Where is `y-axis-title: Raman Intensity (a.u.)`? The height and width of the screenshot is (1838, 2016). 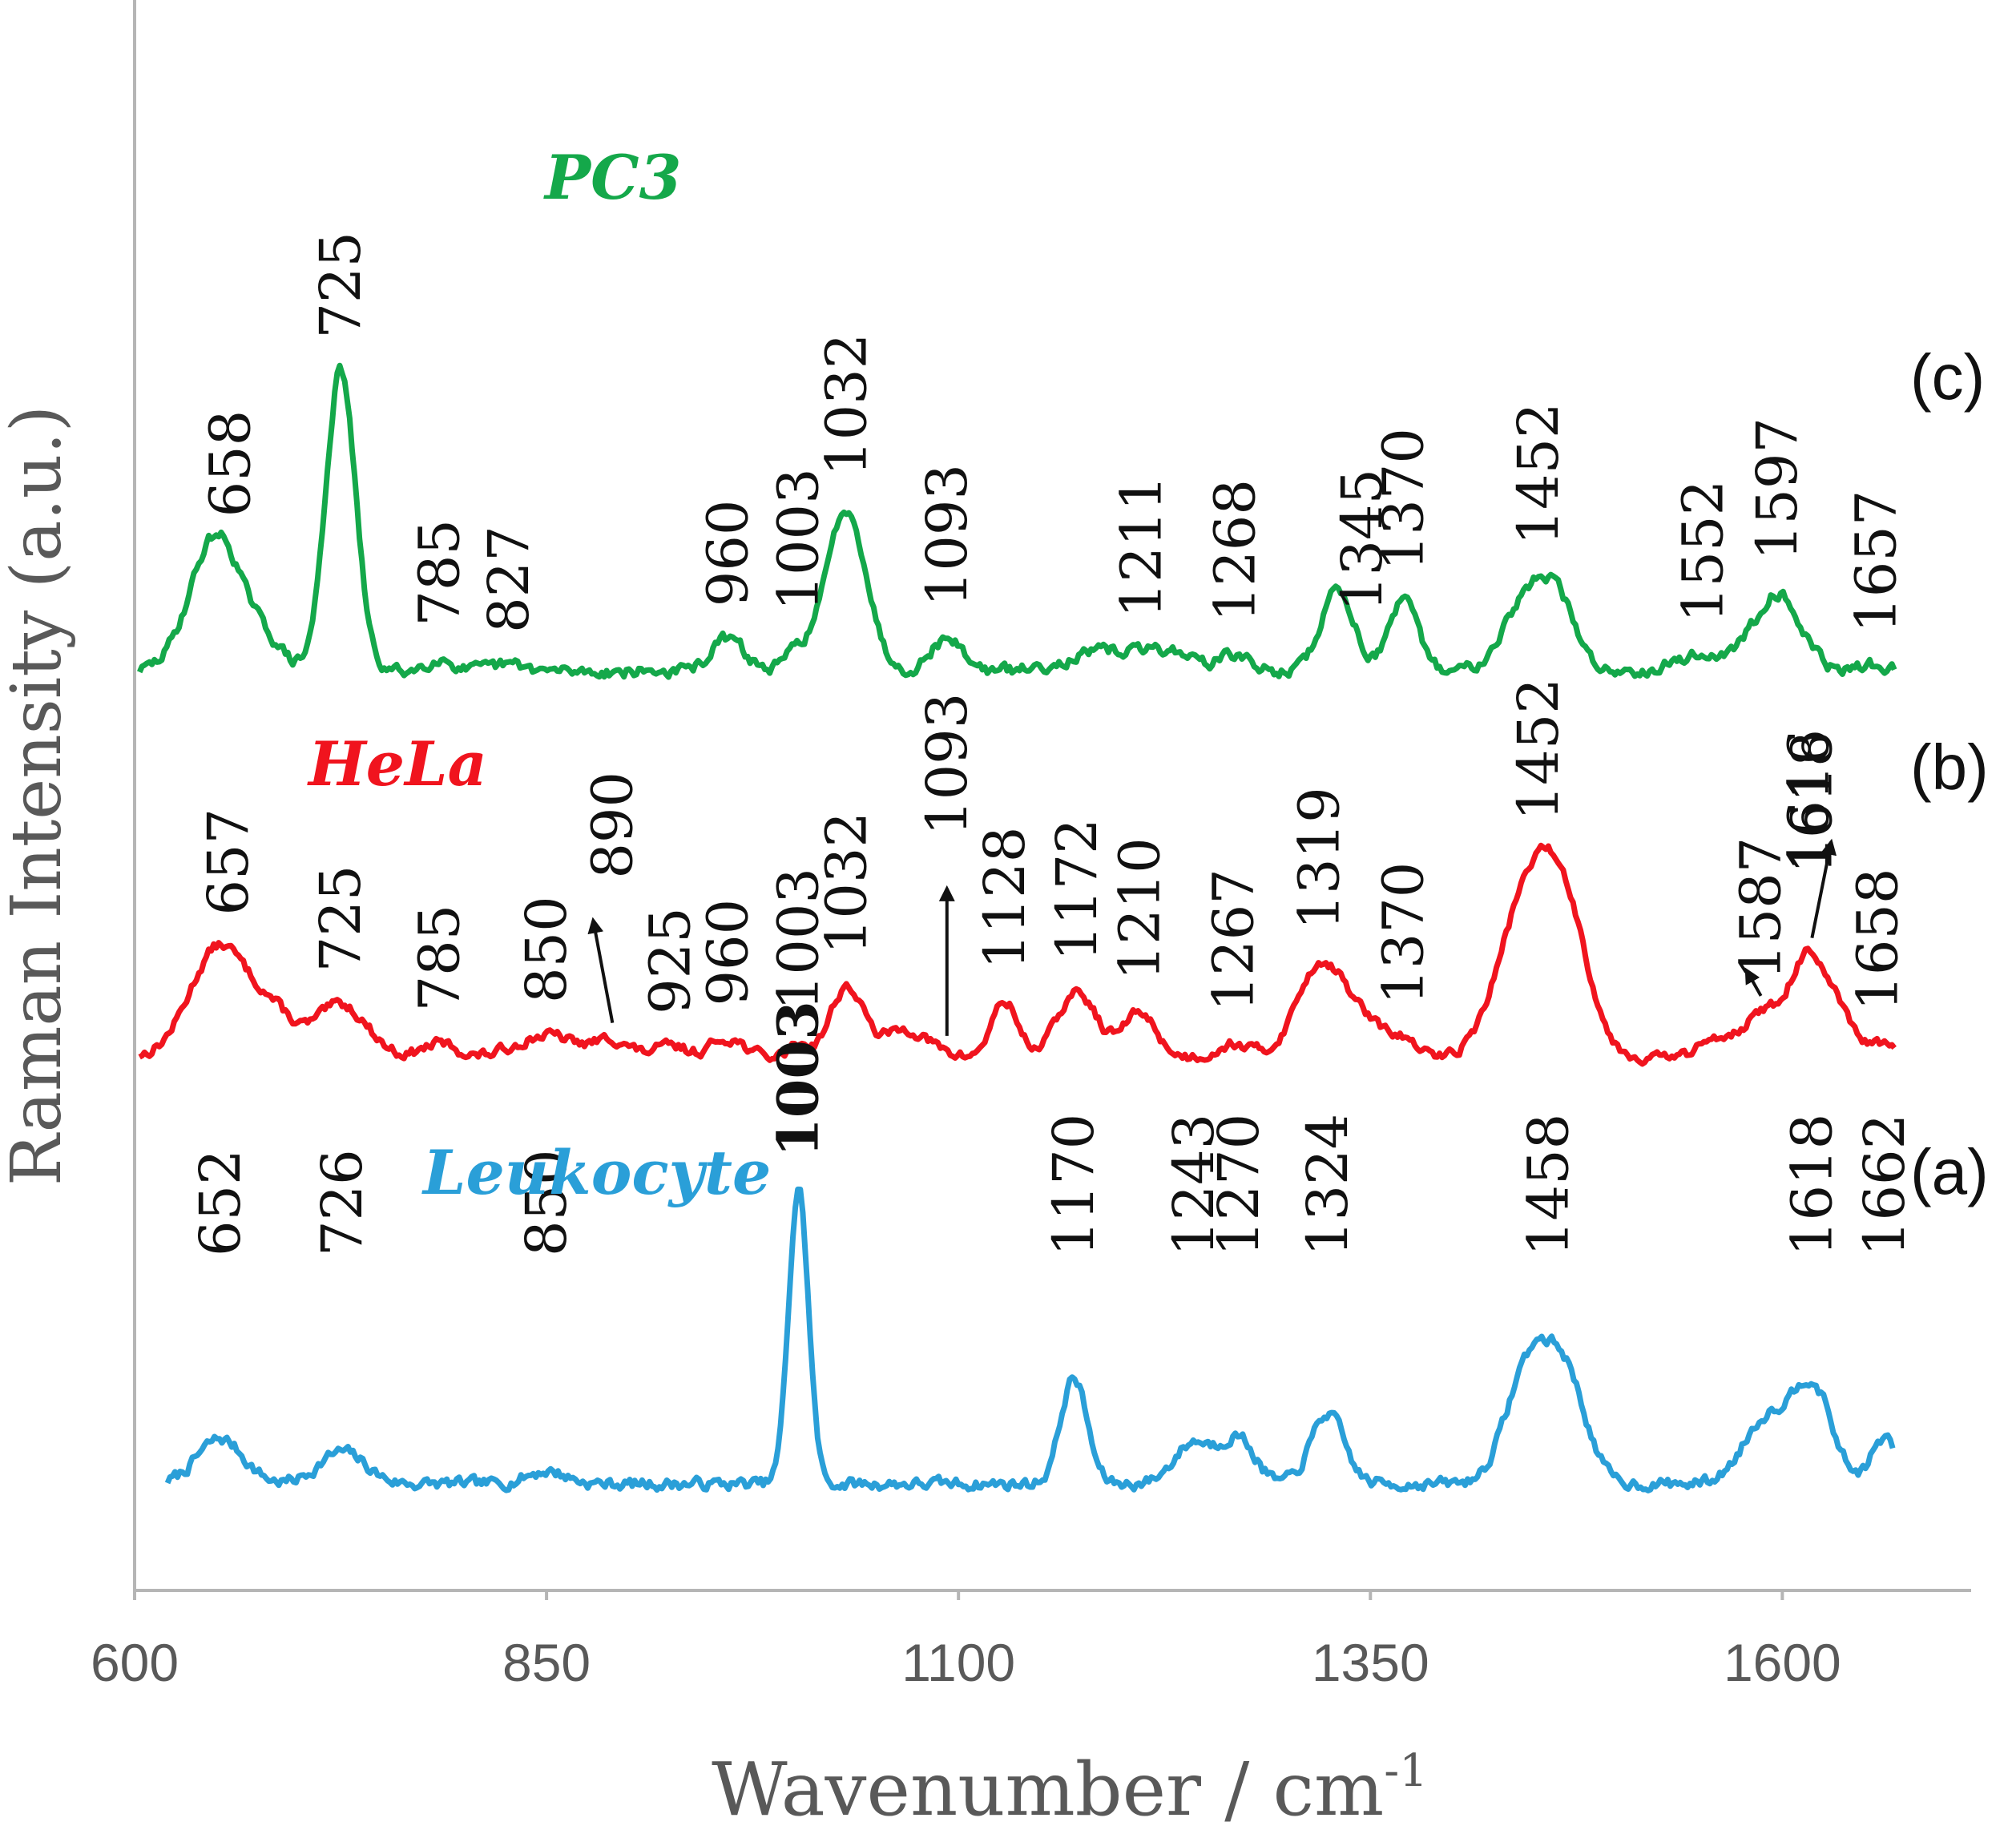
y-axis-title: Raman Intensity (a.u.) is located at coordinates (39, 795).